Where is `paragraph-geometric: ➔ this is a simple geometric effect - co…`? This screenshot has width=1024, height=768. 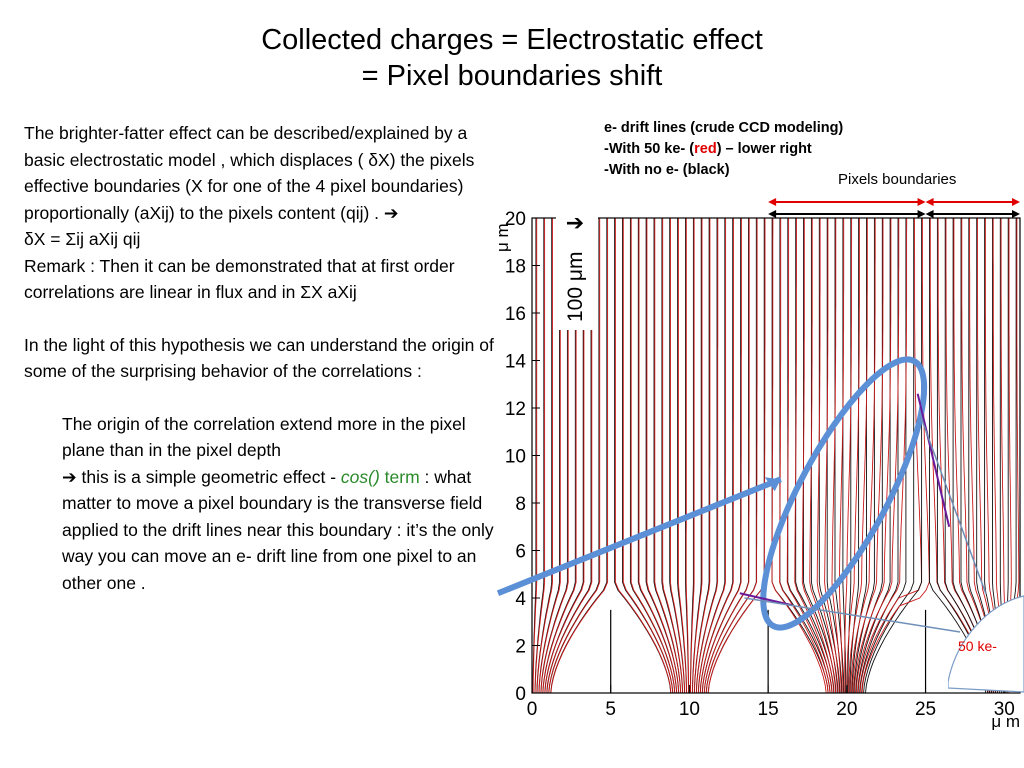 paragraph-geometric: ➔ this is a simple geometric effect - co… is located at coordinates (263, 530).